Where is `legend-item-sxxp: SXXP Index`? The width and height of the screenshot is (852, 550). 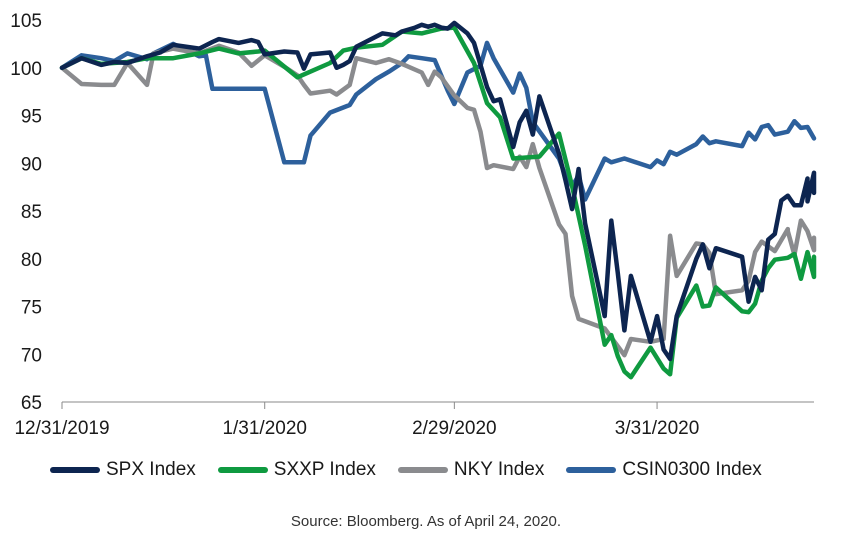 legend-item-sxxp: SXXP Index is located at coordinates (296, 470).